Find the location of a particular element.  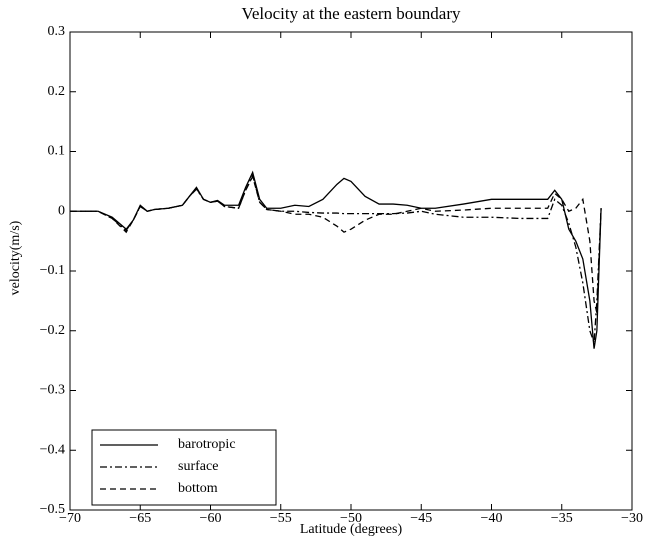

y-tick-label: 0.1 is located at coordinates (57, 151).